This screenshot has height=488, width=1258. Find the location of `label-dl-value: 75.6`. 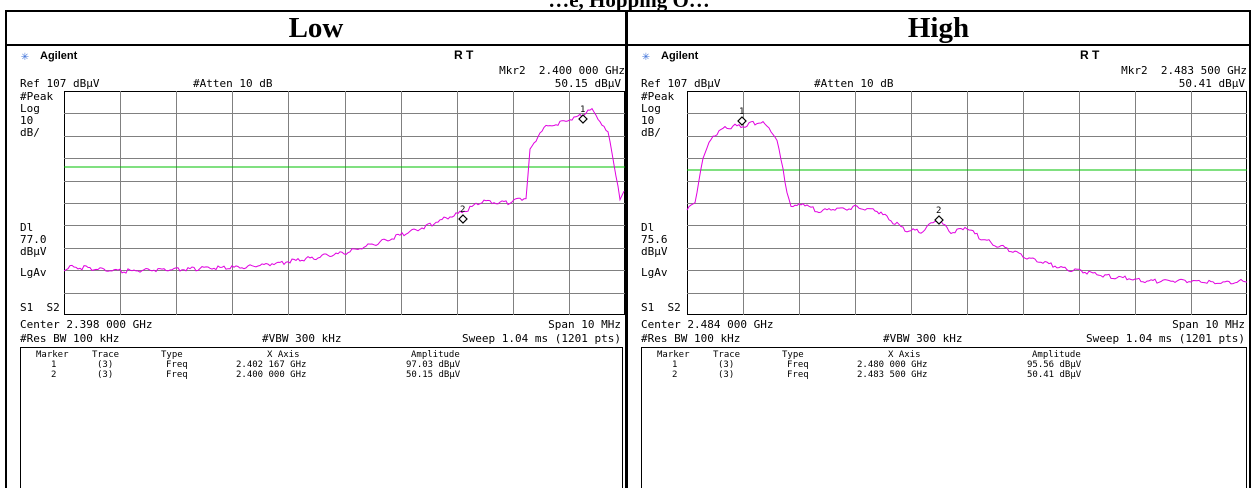

label-dl-value: 75.6 is located at coordinates (654, 239).